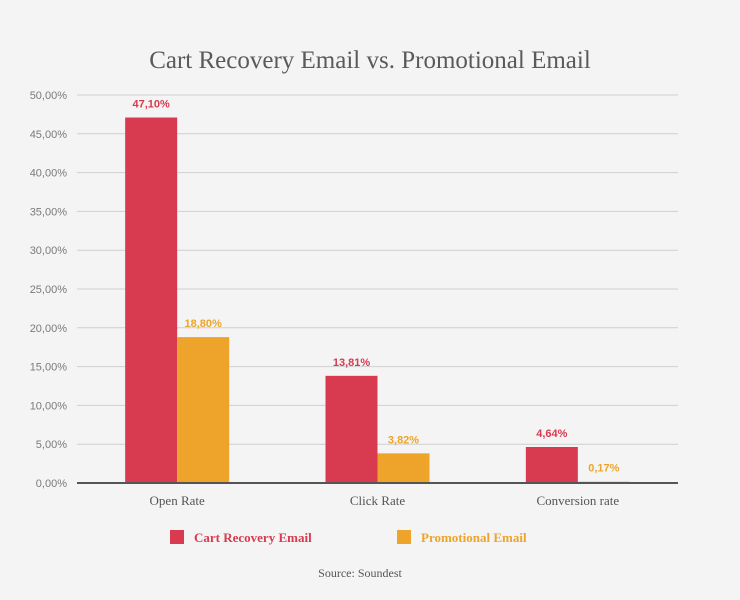 The height and width of the screenshot is (600, 740). What do you see at coordinates (360, 573) in the screenshot?
I see `source-note: Source: Soundest` at bounding box center [360, 573].